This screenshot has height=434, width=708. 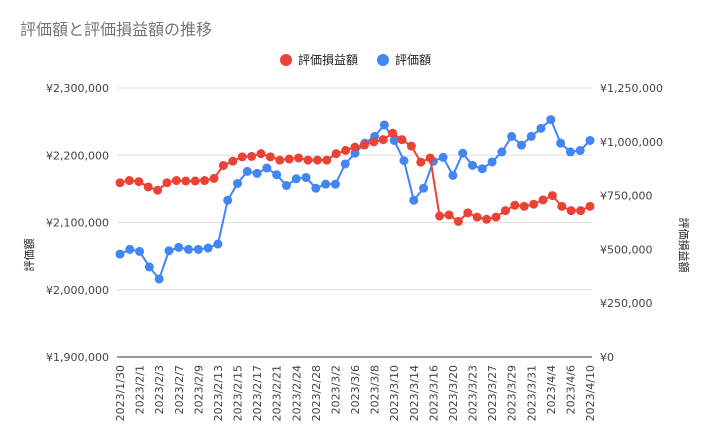 I want to click on left-tick-label: ¥2,300,000, so click(x=77, y=88).